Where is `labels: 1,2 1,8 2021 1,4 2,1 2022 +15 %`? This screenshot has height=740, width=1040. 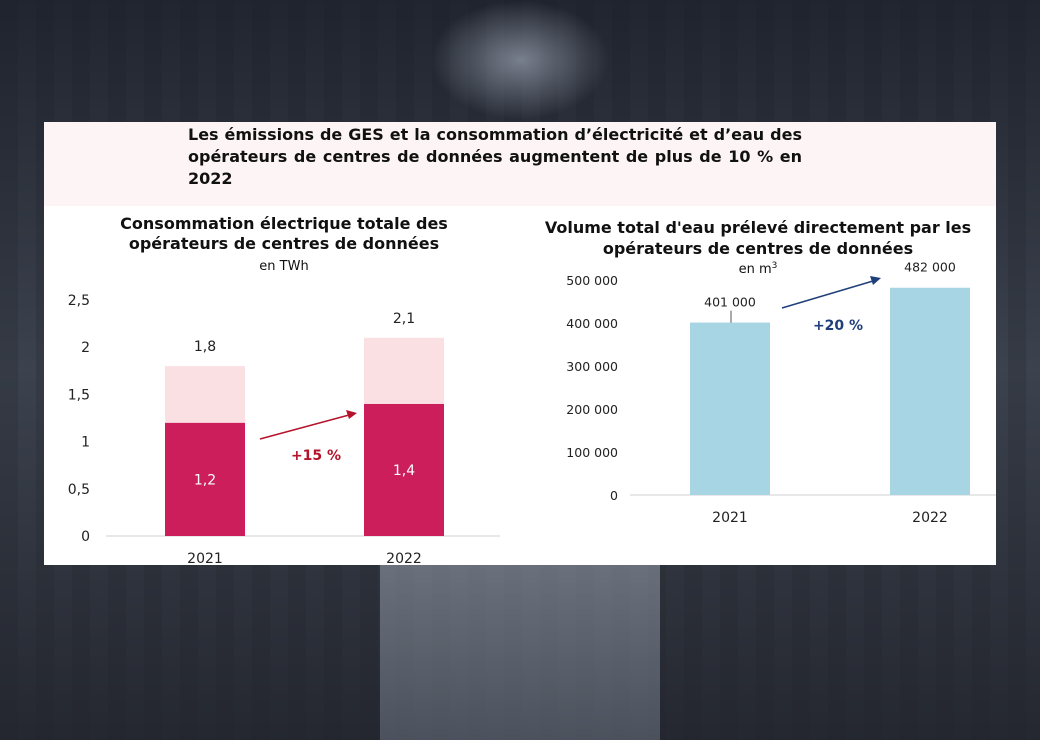 labels: 1,2 1,8 2021 1,4 2,1 2022 +15 % is located at coordinates (304, 438).